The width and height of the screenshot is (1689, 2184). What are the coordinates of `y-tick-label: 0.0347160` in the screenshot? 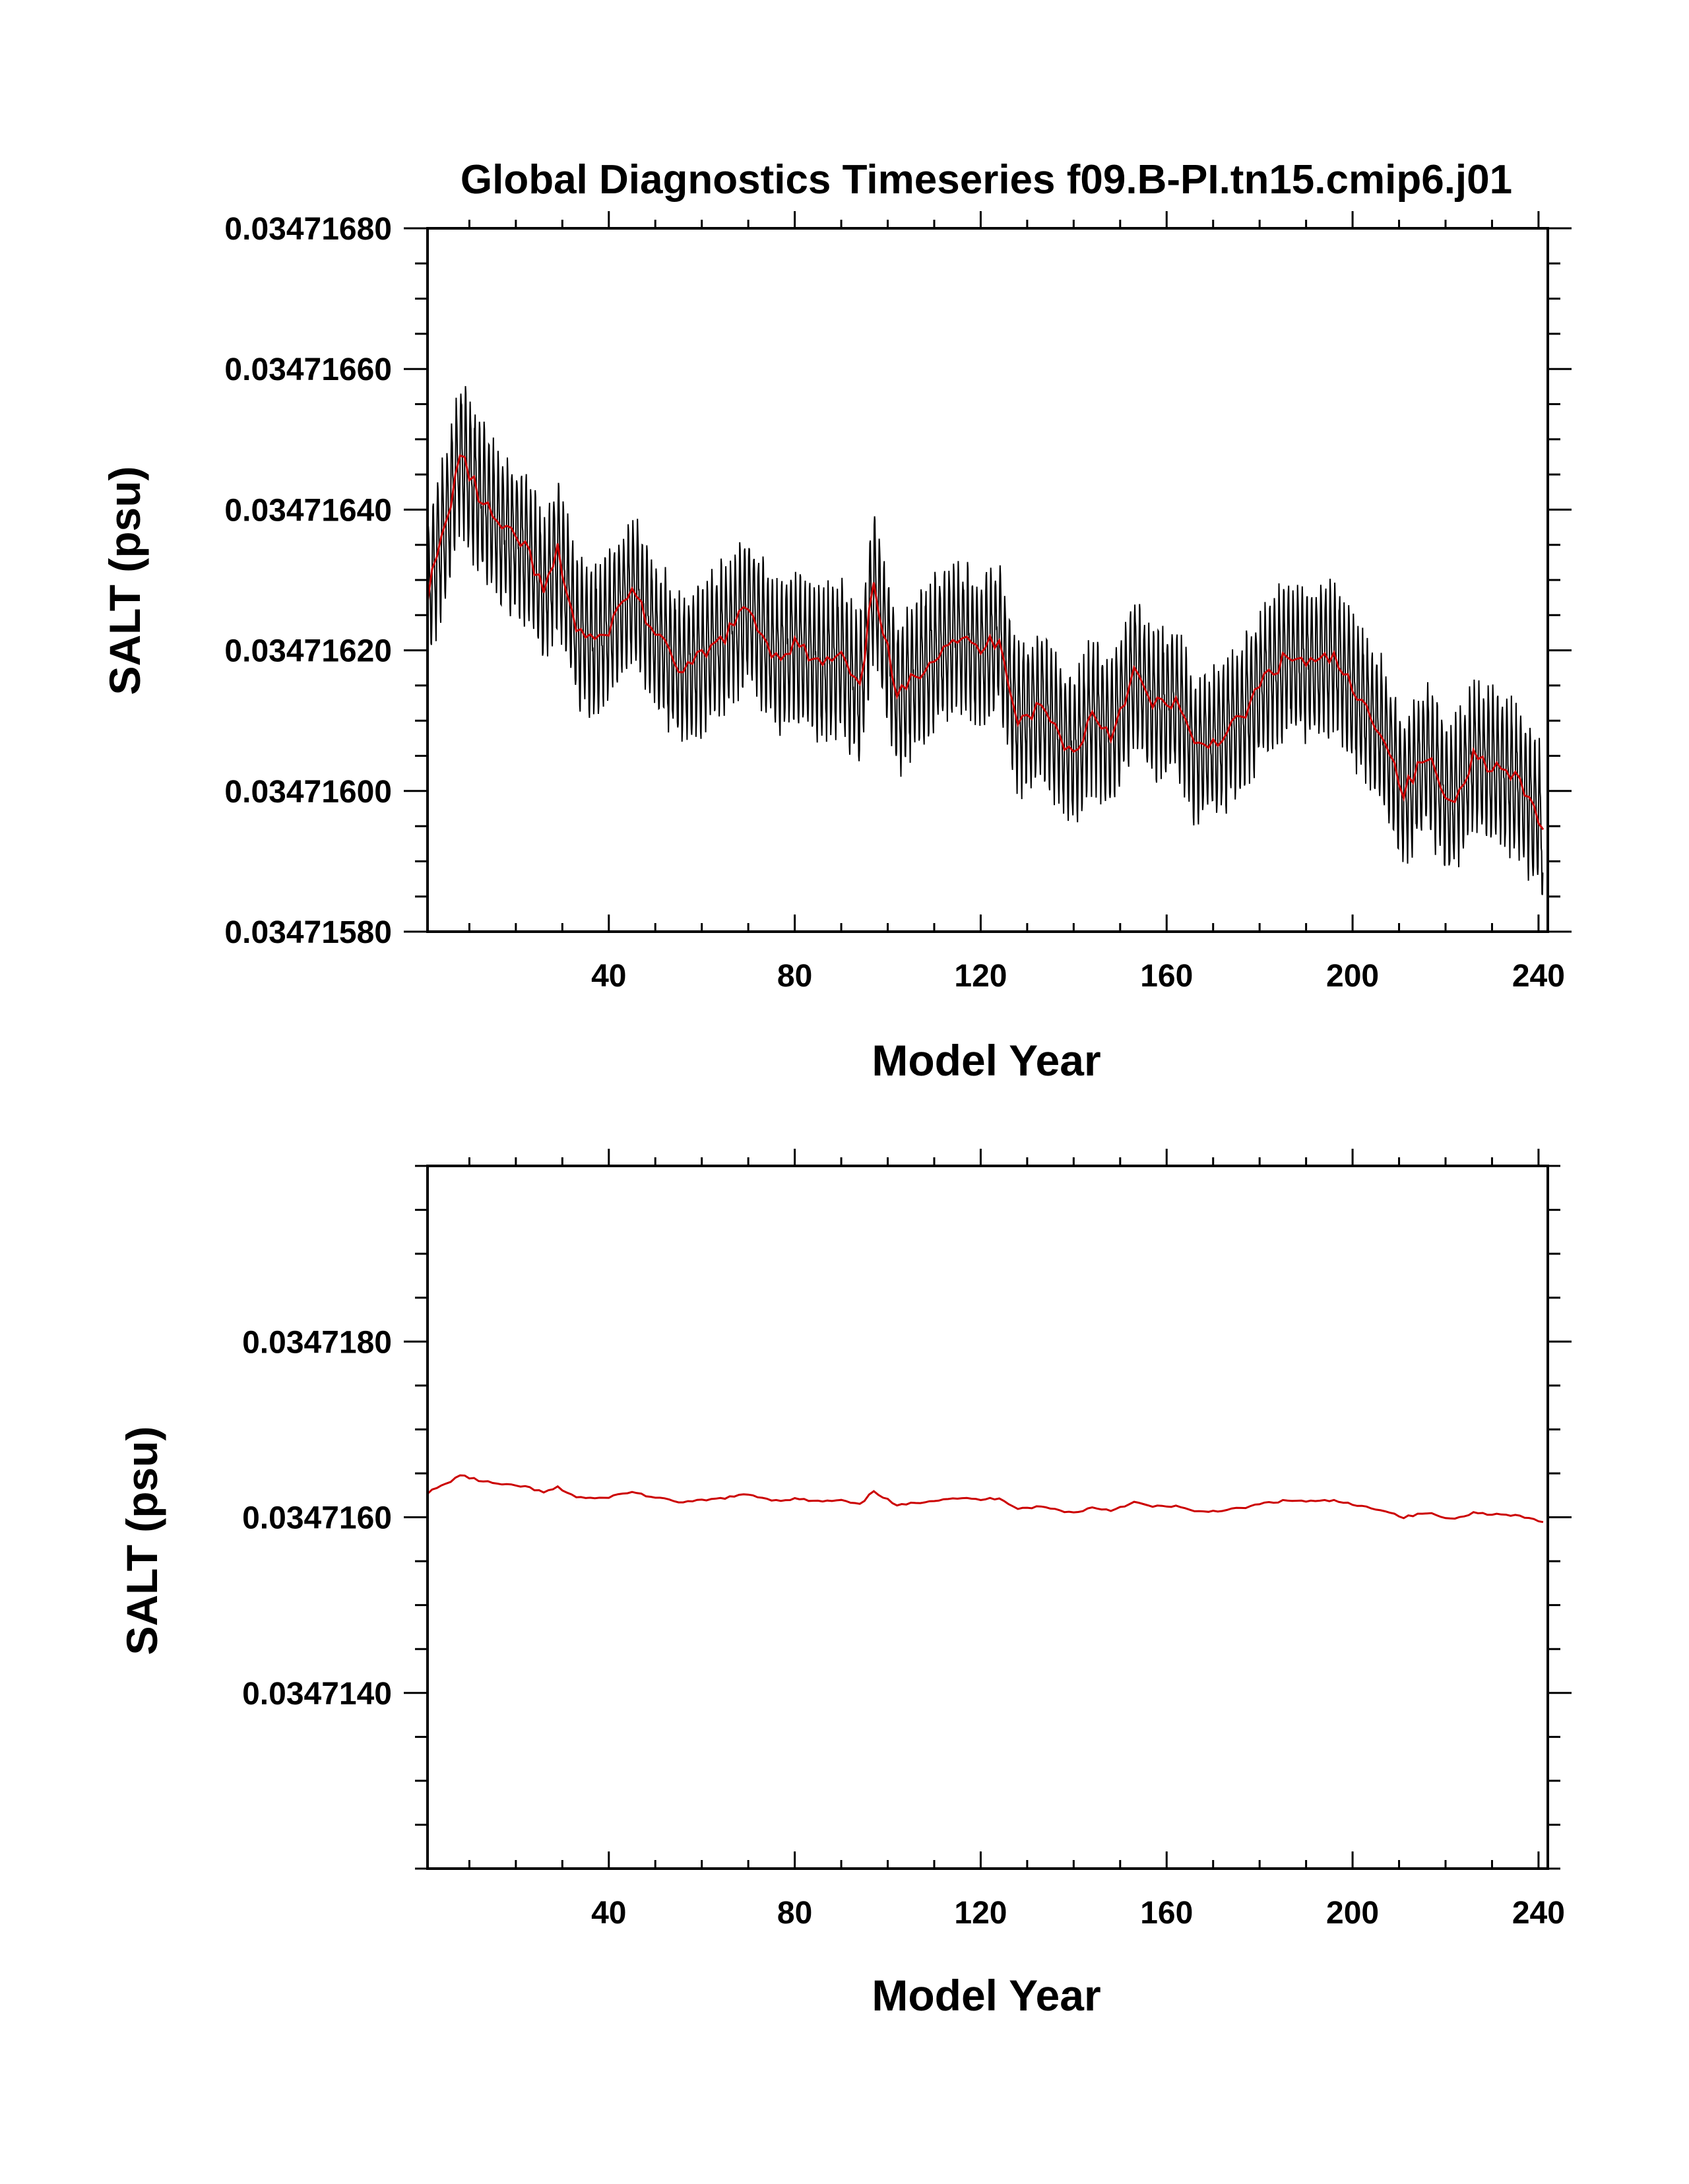 It's located at (317, 1518).